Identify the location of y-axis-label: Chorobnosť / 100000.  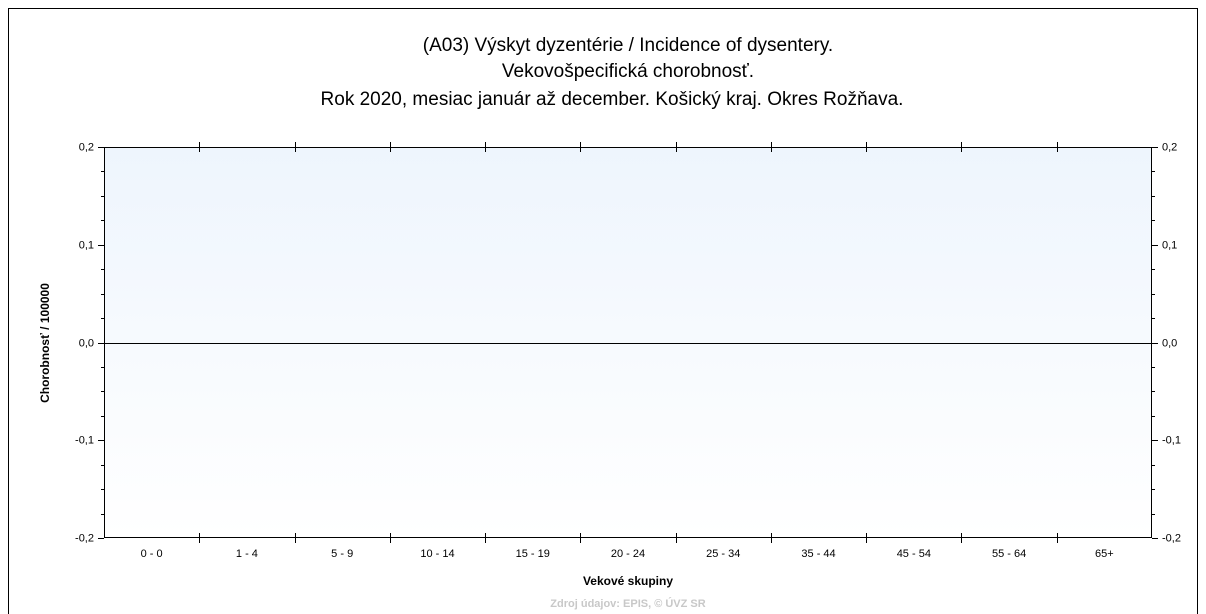
(45, 343).